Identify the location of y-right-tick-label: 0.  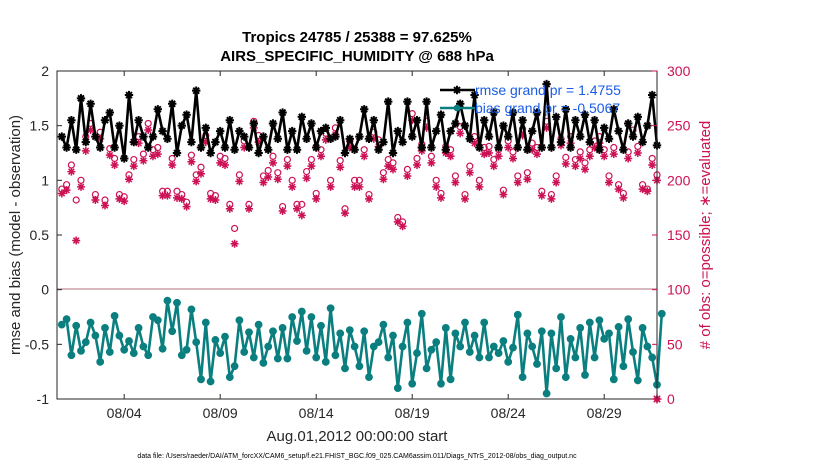
(671, 399).